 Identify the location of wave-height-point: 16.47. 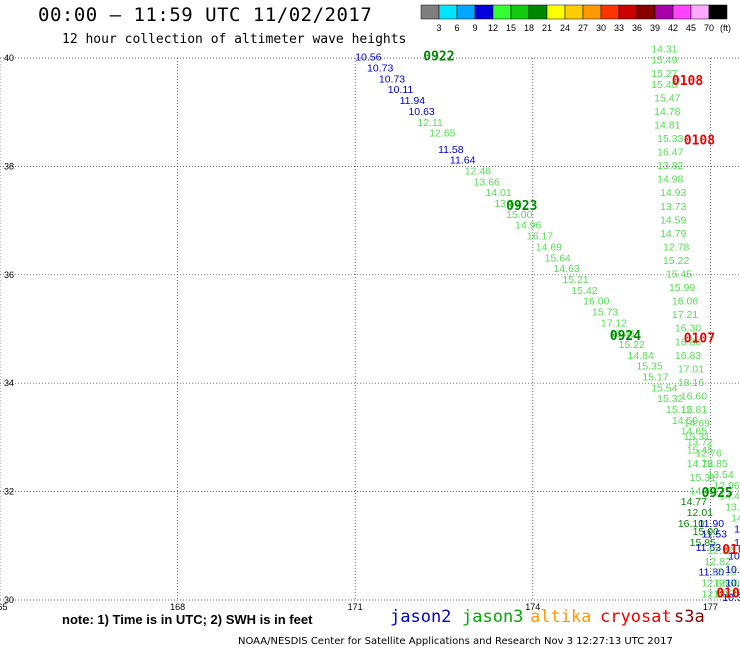
(670, 153).